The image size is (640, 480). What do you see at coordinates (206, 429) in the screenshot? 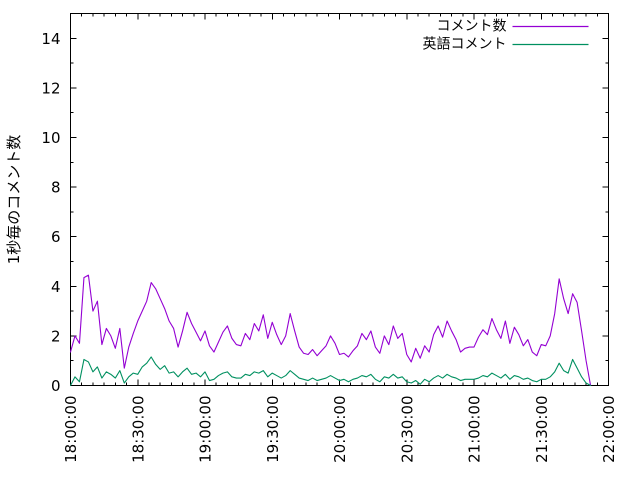
I see `x-tick-label: 19:00:00` at bounding box center [206, 429].